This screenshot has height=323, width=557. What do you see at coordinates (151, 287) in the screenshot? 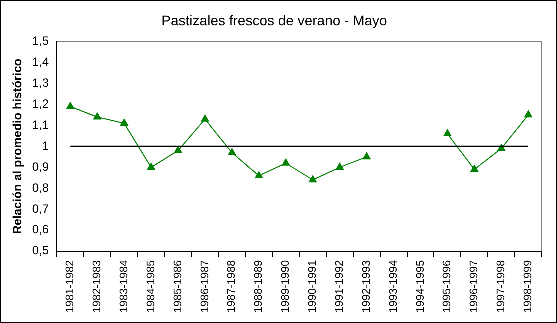
I see `x-tick-label: 1984-1985` at bounding box center [151, 287].